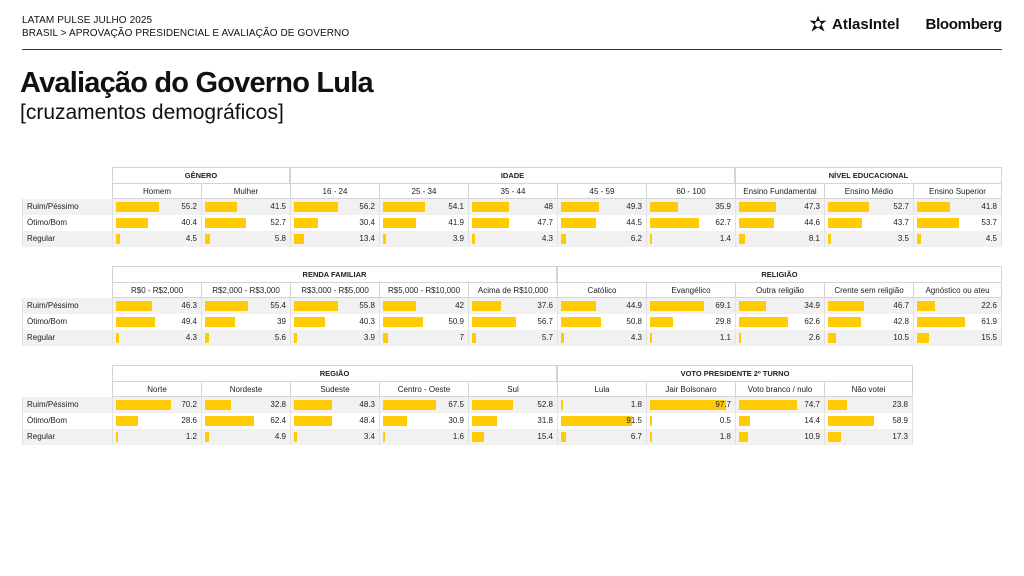 The image size is (1024, 576). I want to click on value-label: 41.5, so click(278, 206).